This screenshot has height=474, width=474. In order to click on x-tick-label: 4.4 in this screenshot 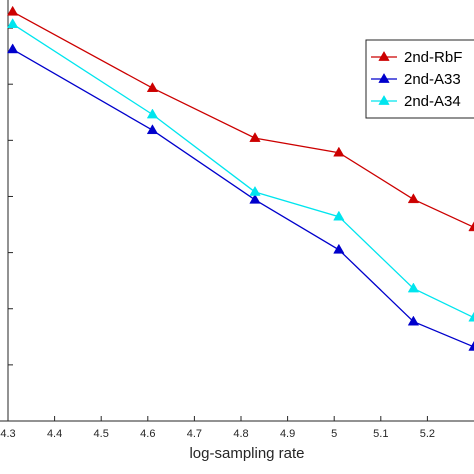, I will do `click(54, 434)`.